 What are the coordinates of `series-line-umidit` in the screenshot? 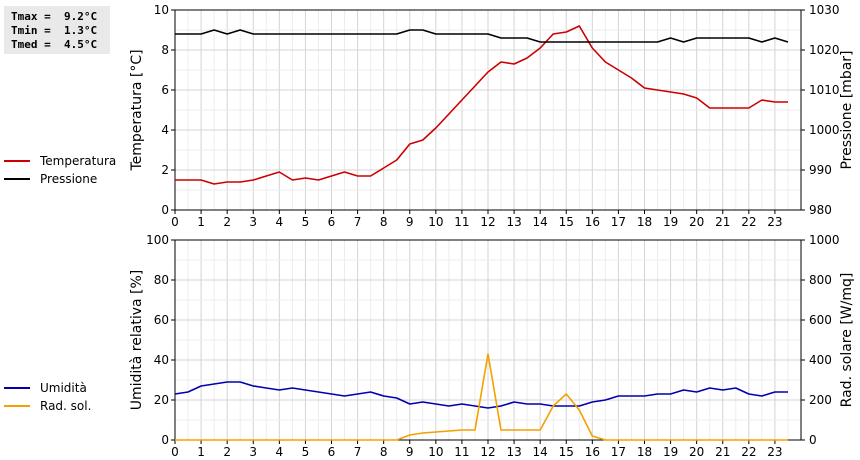 It's located at (481, 395).